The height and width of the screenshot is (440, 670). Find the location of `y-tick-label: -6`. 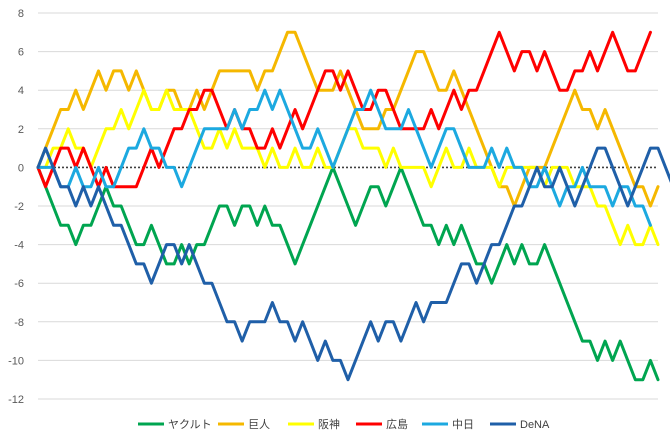

y-tick-label: -6 is located at coordinates (19, 284).